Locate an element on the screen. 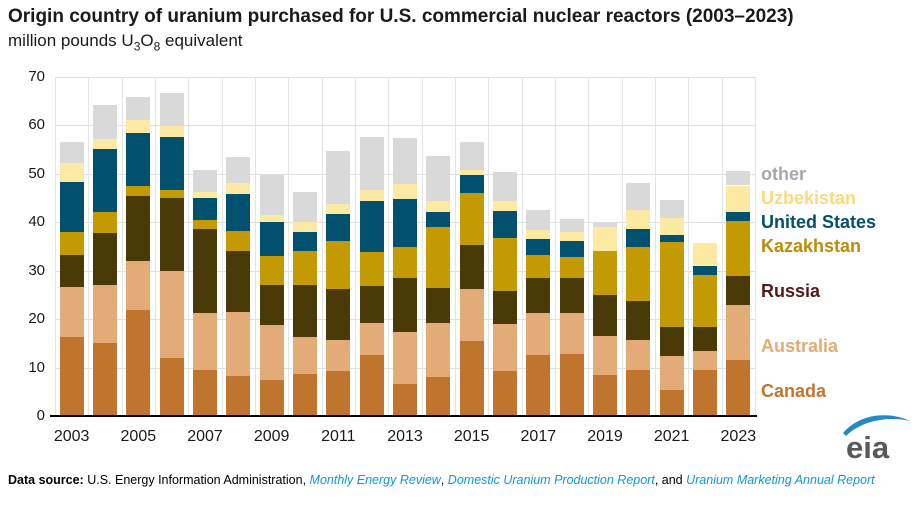 This screenshot has width=920, height=514. segment-united-states-2011 is located at coordinates (338, 228).